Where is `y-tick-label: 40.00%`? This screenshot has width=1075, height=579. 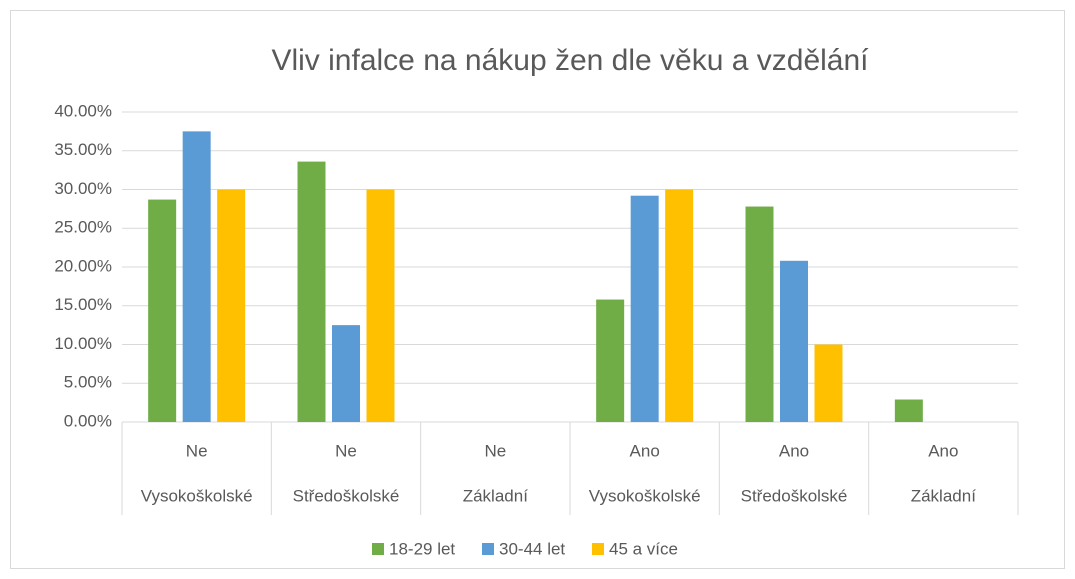
y-tick-label: 40.00% is located at coordinates (83, 110).